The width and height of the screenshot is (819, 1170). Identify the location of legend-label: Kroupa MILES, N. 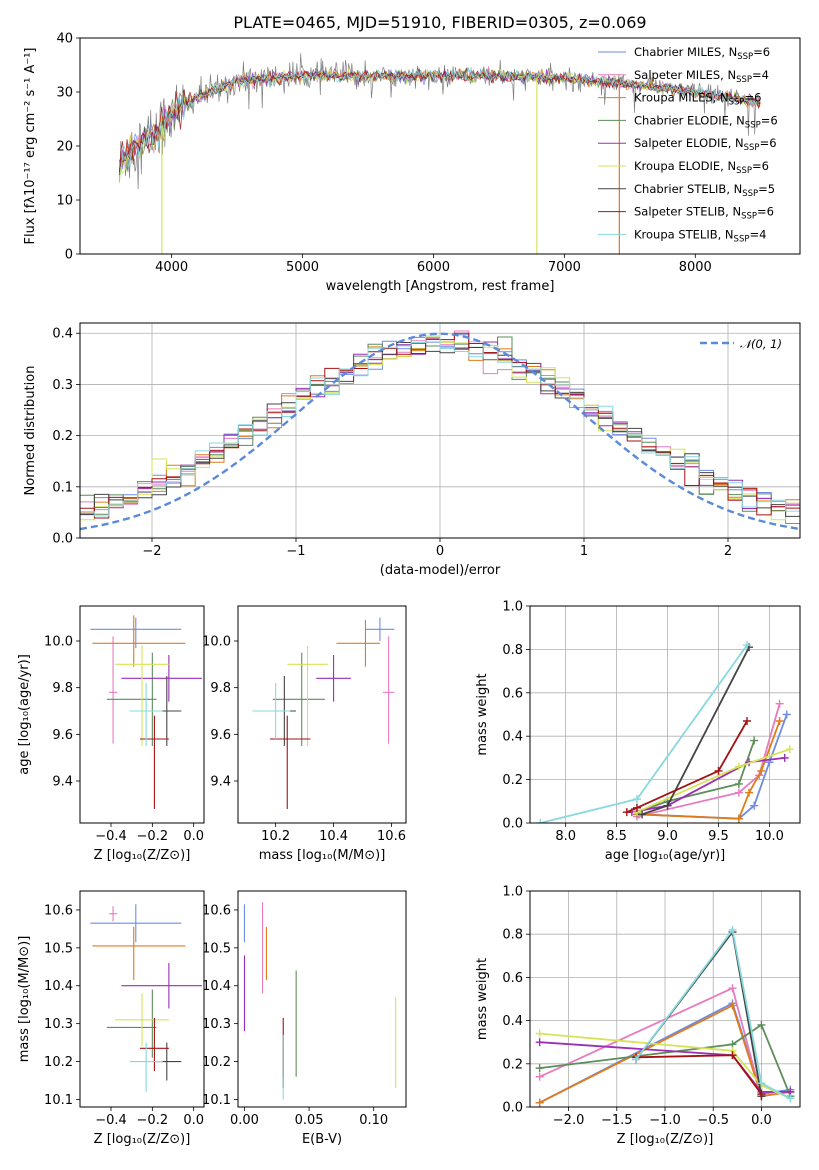
(681, 98).